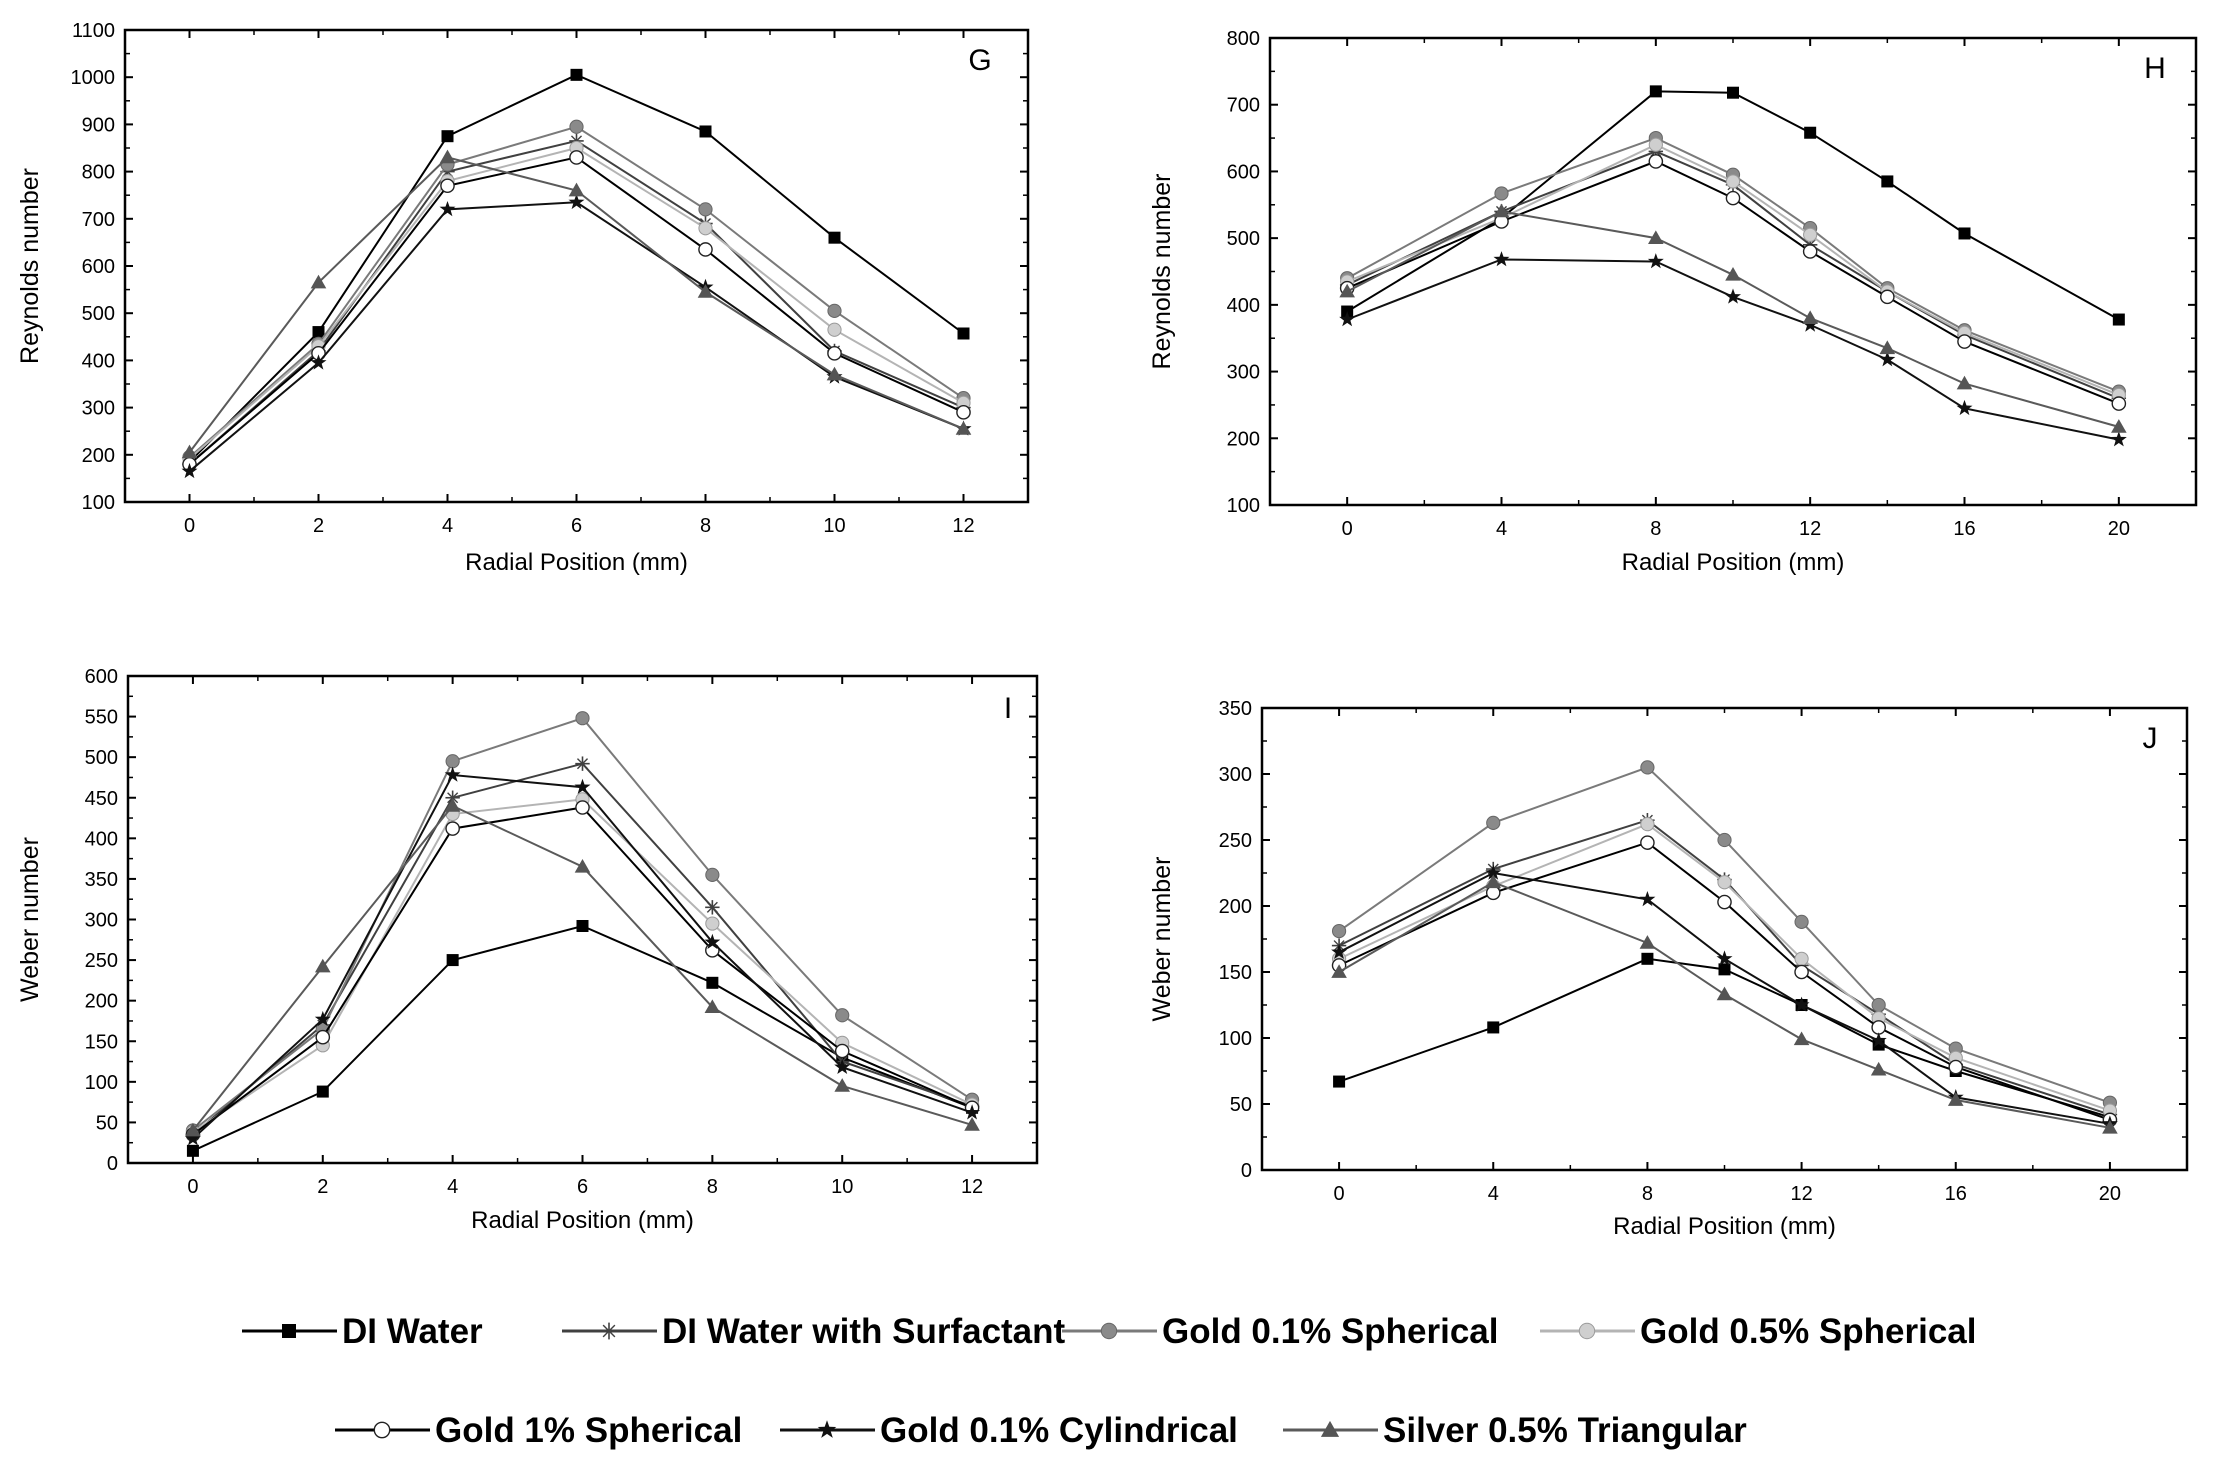  Describe the element at coordinates (1243, 39) in the screenshot. I see `y-tick-label: 800` at that location.